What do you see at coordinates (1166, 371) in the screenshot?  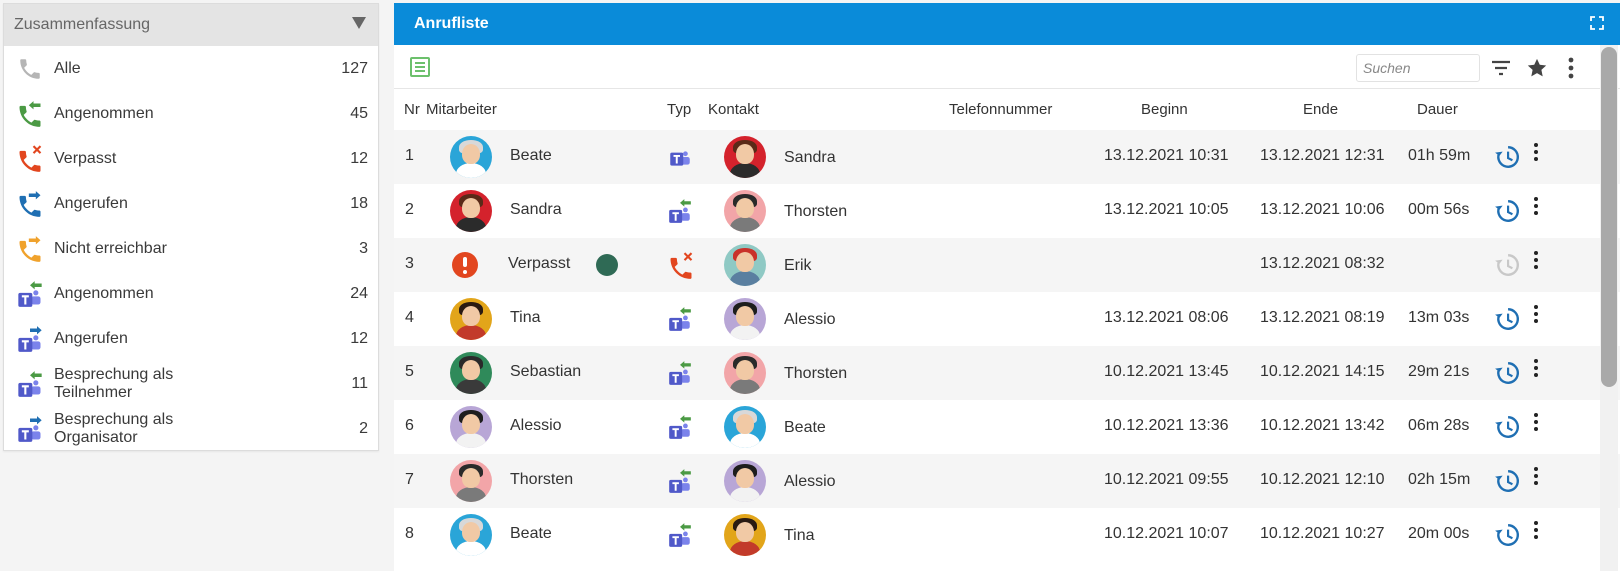 I see `beginn: 10.12.2021 13:45` at bounding box center [1166, 371].